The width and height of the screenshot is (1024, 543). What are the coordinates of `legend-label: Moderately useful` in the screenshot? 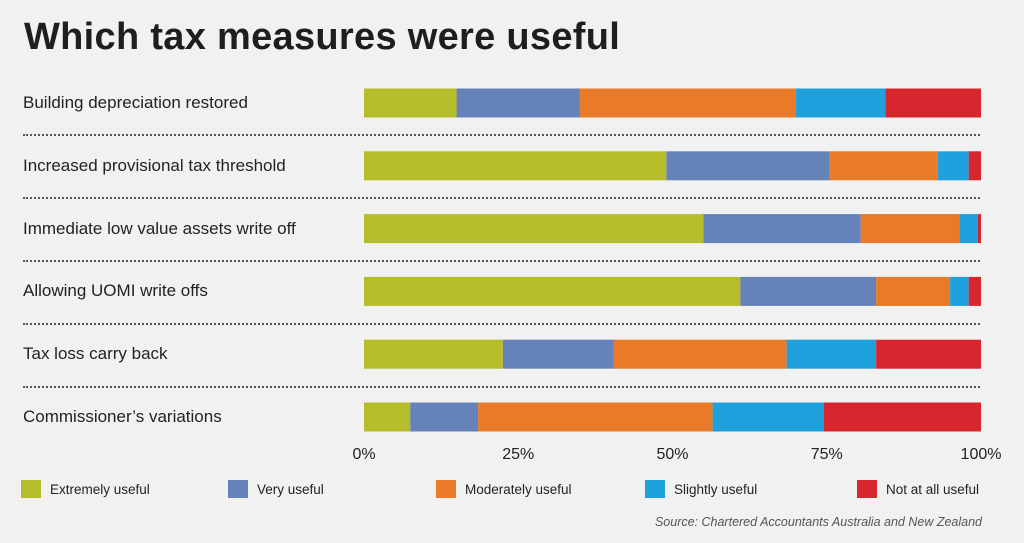 It's located at (518, 489).